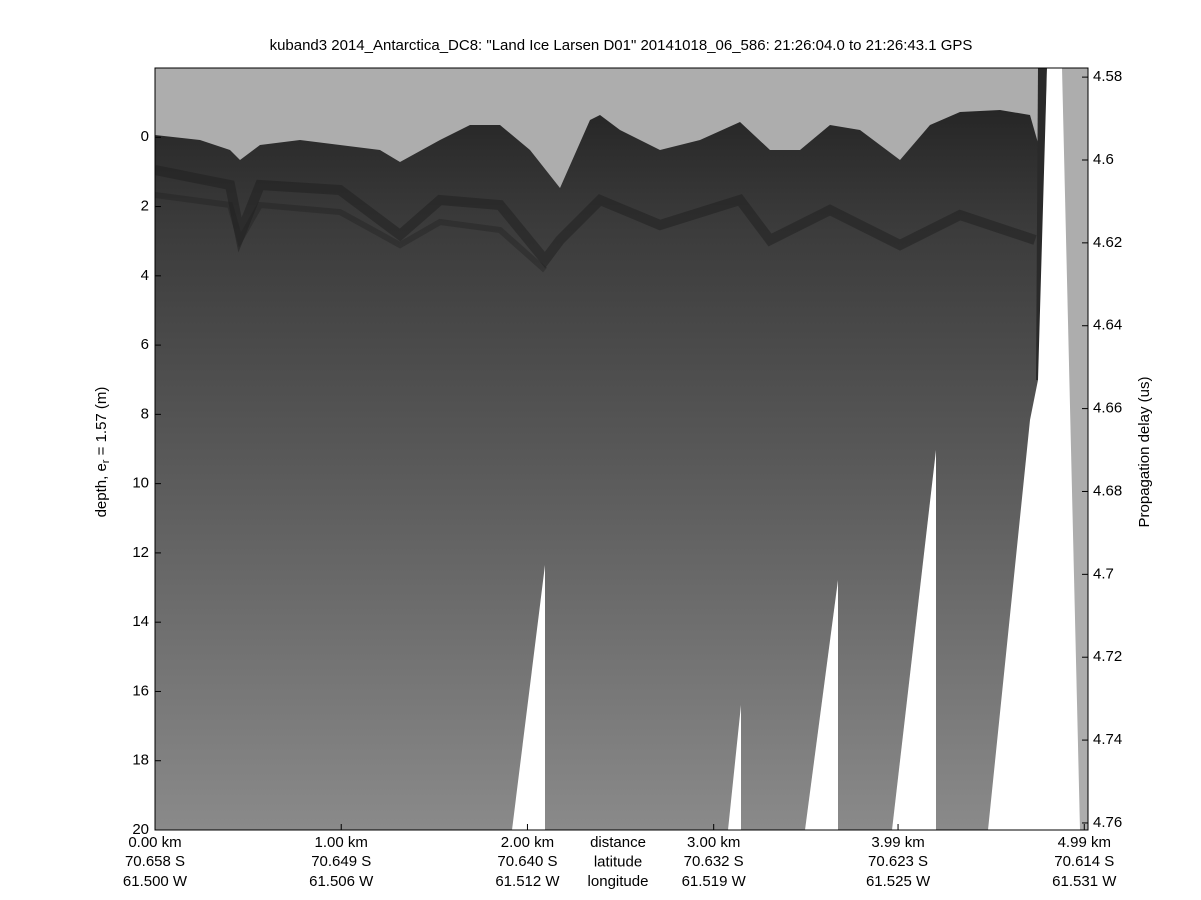  What do you see at coordinates (341, 842) in the screenshot?
I see `x-tick-label: 1.00 km` at bounding box center [341, 842].